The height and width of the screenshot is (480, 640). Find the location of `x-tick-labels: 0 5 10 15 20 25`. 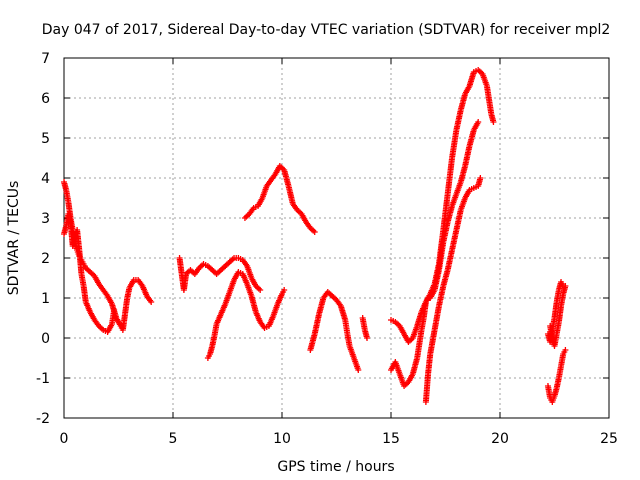

x-tick-labels: 0 5 10 15 20 25 is located at coordinates (339, 439).